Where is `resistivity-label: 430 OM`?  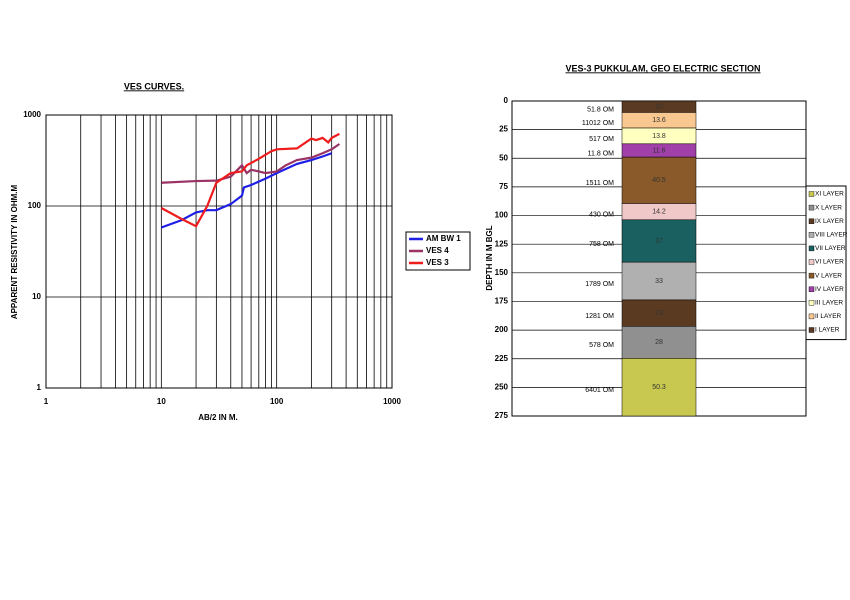 resistivity-label: 430 OM is located at coordinates (601, 214).